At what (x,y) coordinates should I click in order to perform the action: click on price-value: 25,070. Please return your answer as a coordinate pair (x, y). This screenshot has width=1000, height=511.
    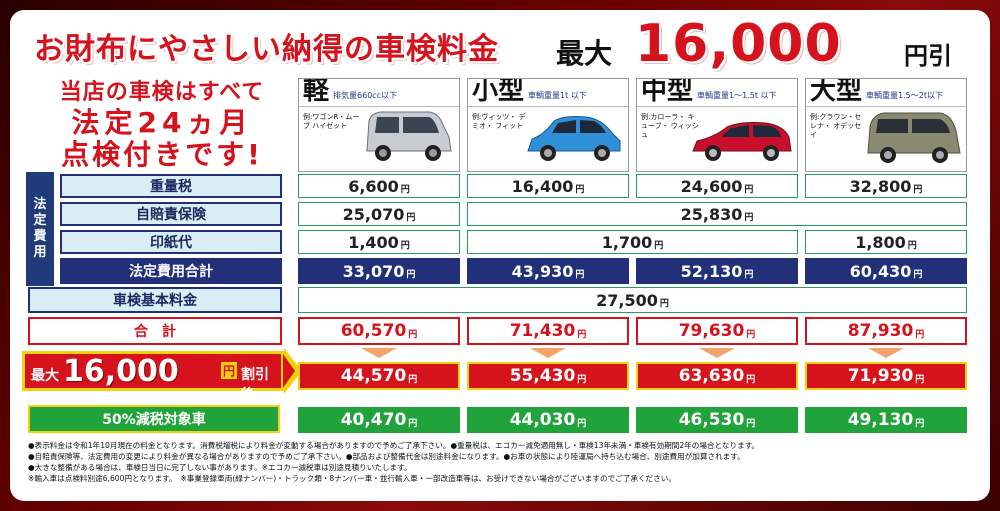
    Looking at the image, I should click on (373, 214).